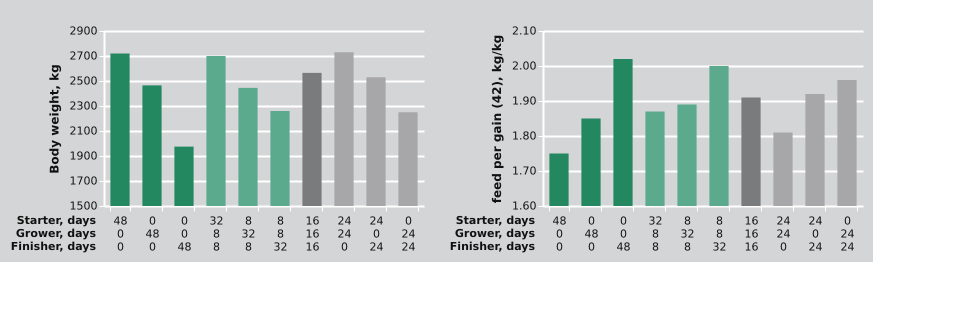 The width and height of the screenshot is (975, 322). What do you see at coordinates (524, 171) in the screenshot?
I see `y-tick-label: 1.70` at bounding box center [524, 171].